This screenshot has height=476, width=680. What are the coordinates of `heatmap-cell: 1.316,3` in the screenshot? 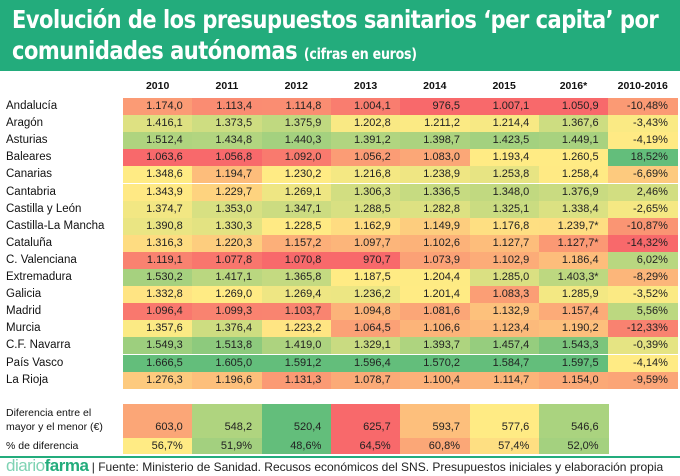 It's located at (158, 243).